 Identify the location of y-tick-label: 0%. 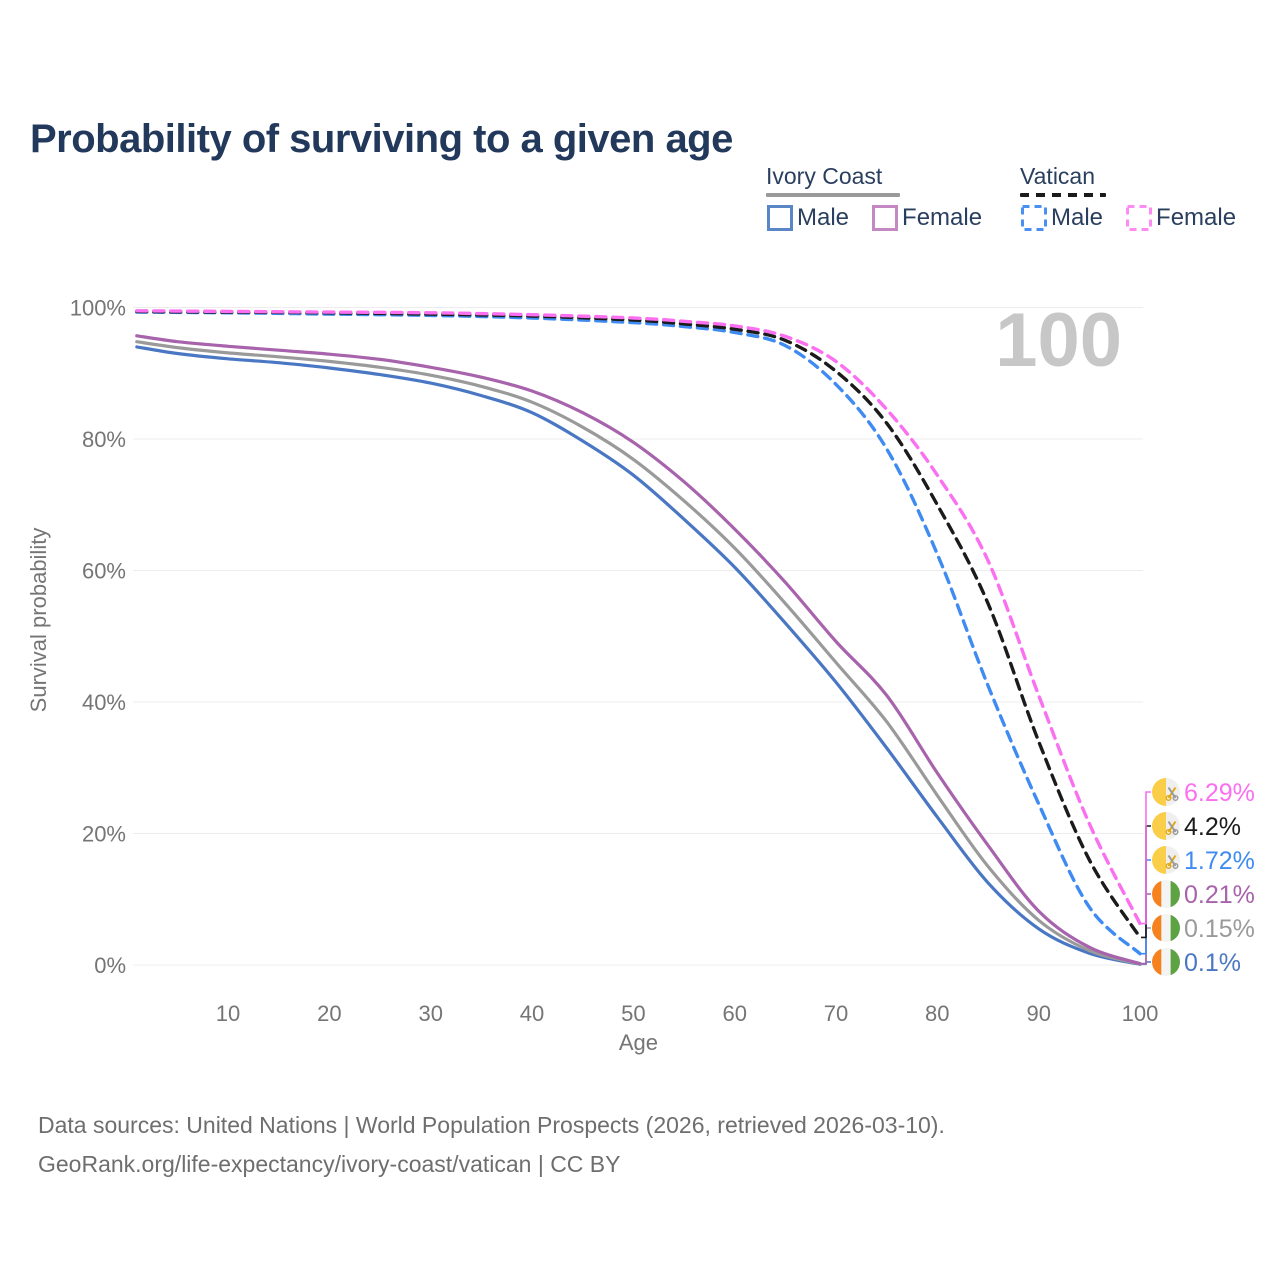
(110, 965).